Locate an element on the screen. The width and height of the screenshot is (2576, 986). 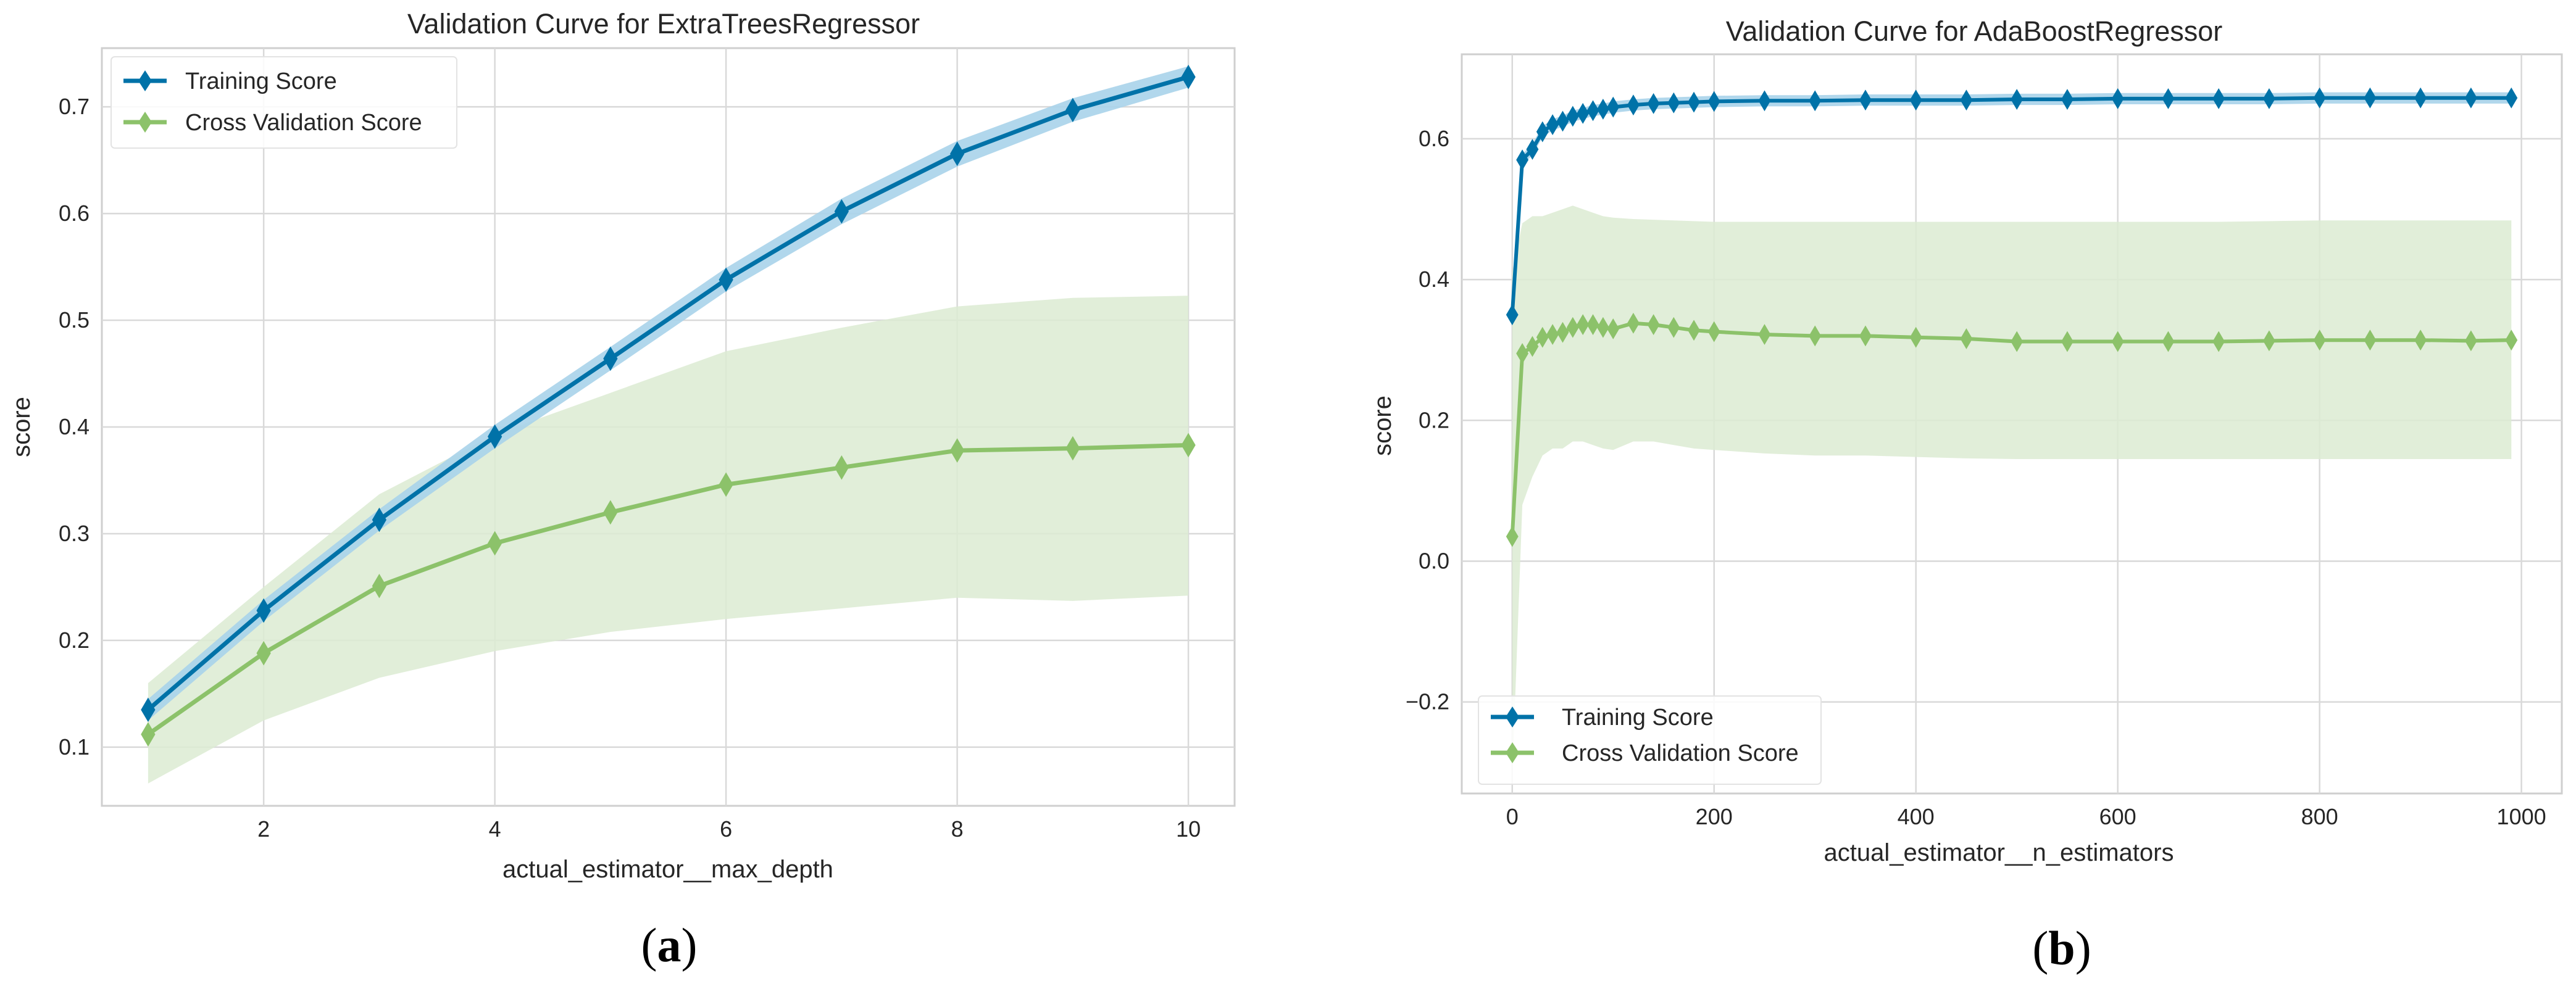
chart-a-x-tick-label: 10 is located at coordinates (1188, 829).